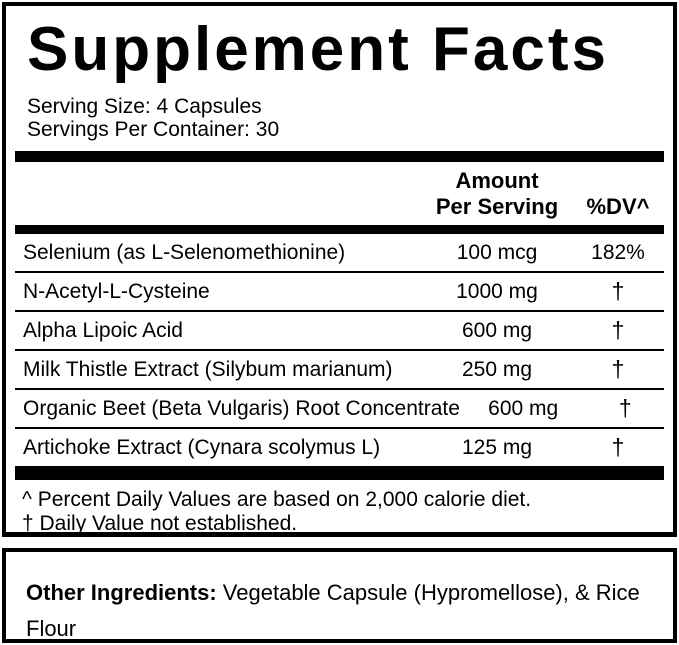  Describe the element at coordinates (618, 252) in the screenshot. I see `dv-value: 182%` at that location.